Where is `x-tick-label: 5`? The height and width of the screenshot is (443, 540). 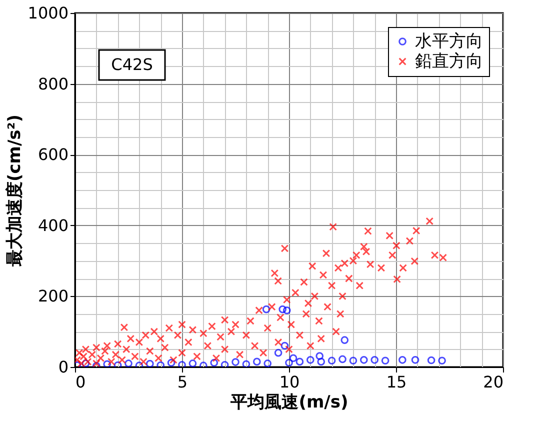 x-tick-label: 5 is located at coordinates (182, 382).